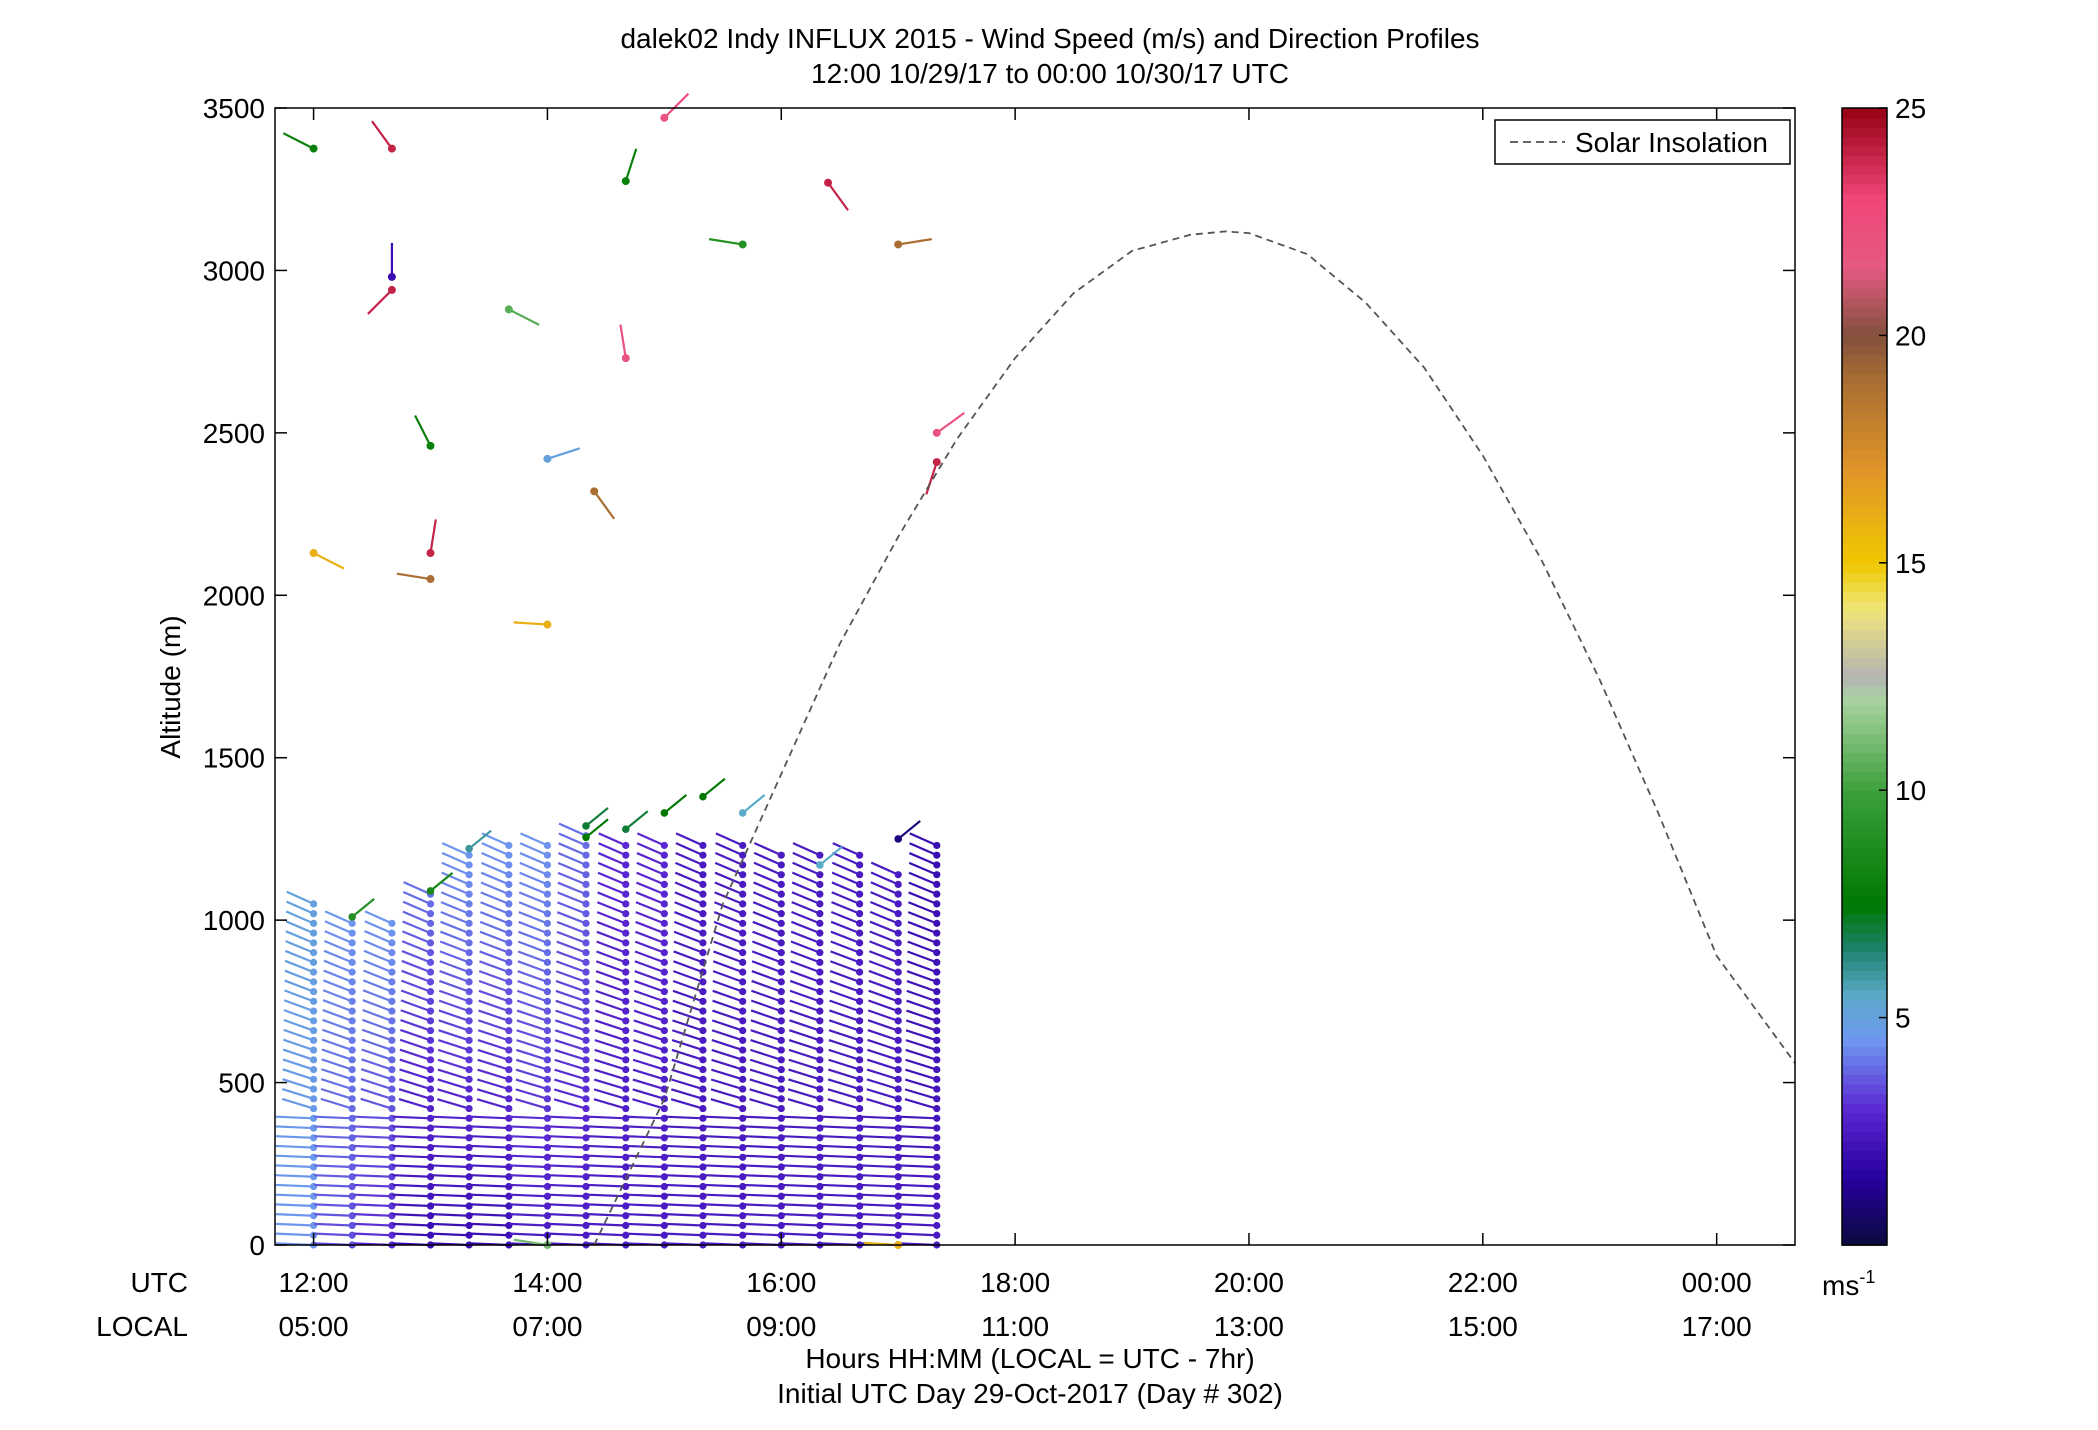 This screenshot has height=1430, width=2098. I want to click on top-barb-stem, so click(831, 856).